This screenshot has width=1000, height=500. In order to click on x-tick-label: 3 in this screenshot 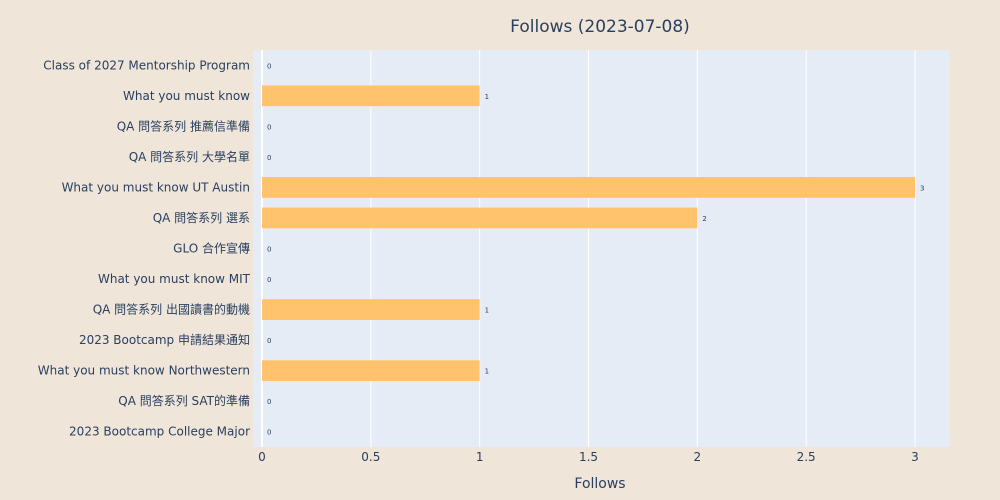, I will do `click(915, 457)`.